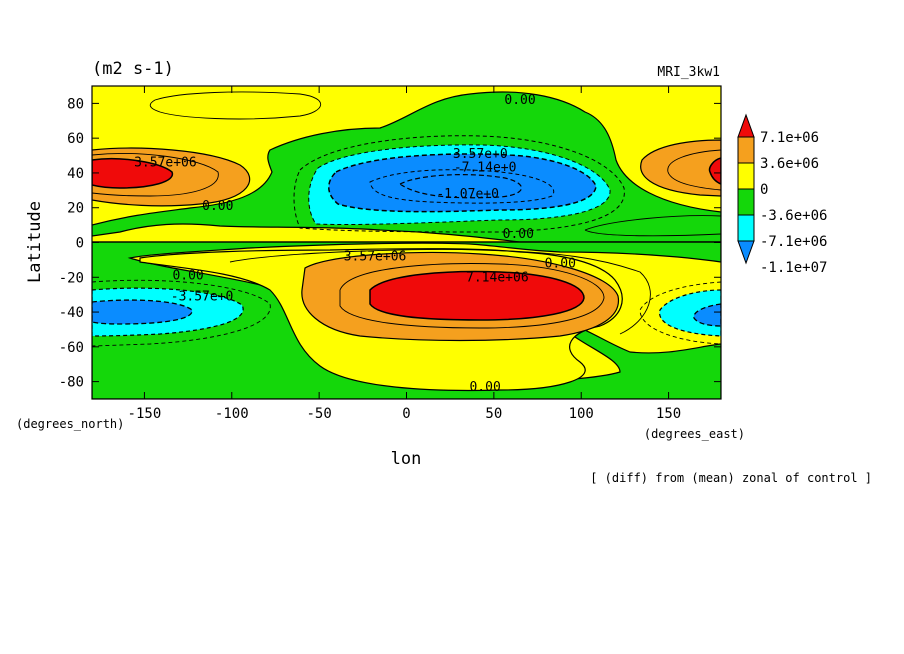 This screenshot has height=654, width=904. What do you see at coordinates (406, 459) in the screenshot?
I see `x-axis-label: lon` at bounding box center [406, 459].